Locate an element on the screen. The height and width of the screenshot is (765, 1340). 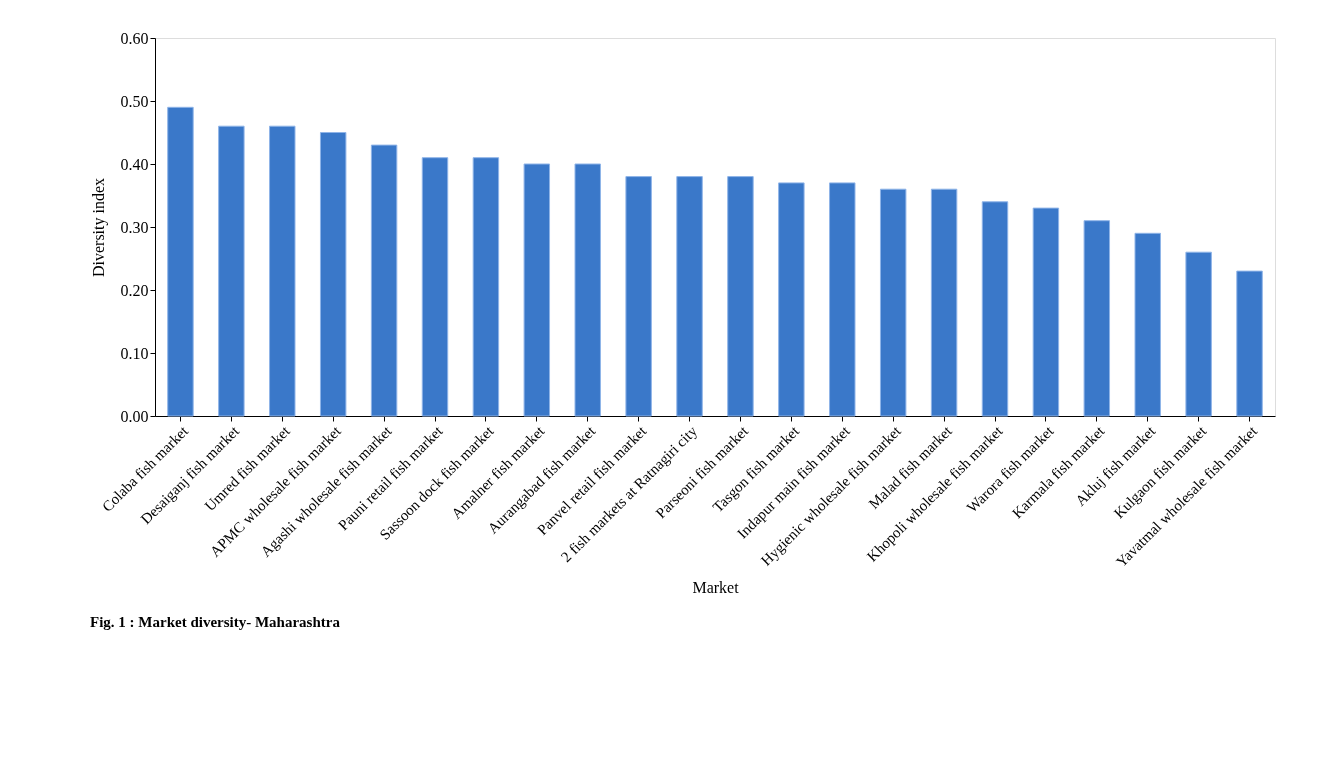
x-axis-title: Market is located at coordinates (716, 587).